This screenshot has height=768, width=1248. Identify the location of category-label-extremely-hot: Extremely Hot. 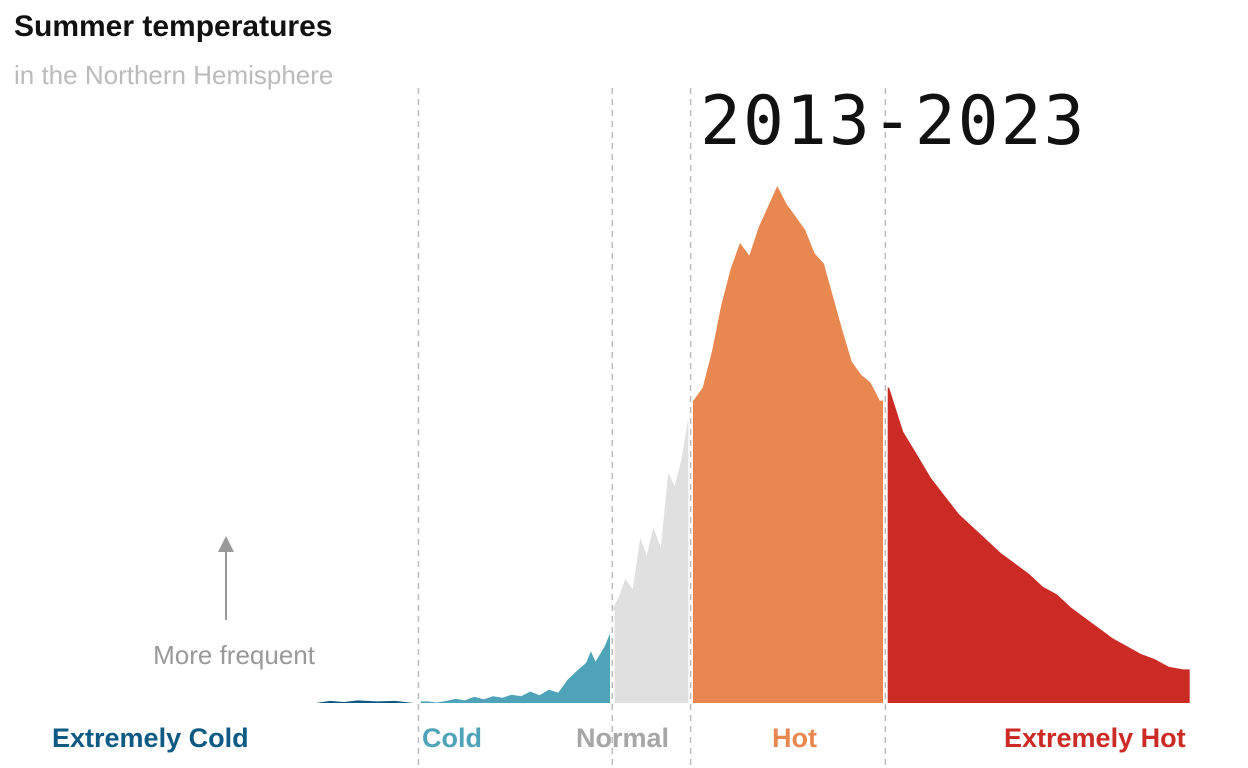
(1095, 738).